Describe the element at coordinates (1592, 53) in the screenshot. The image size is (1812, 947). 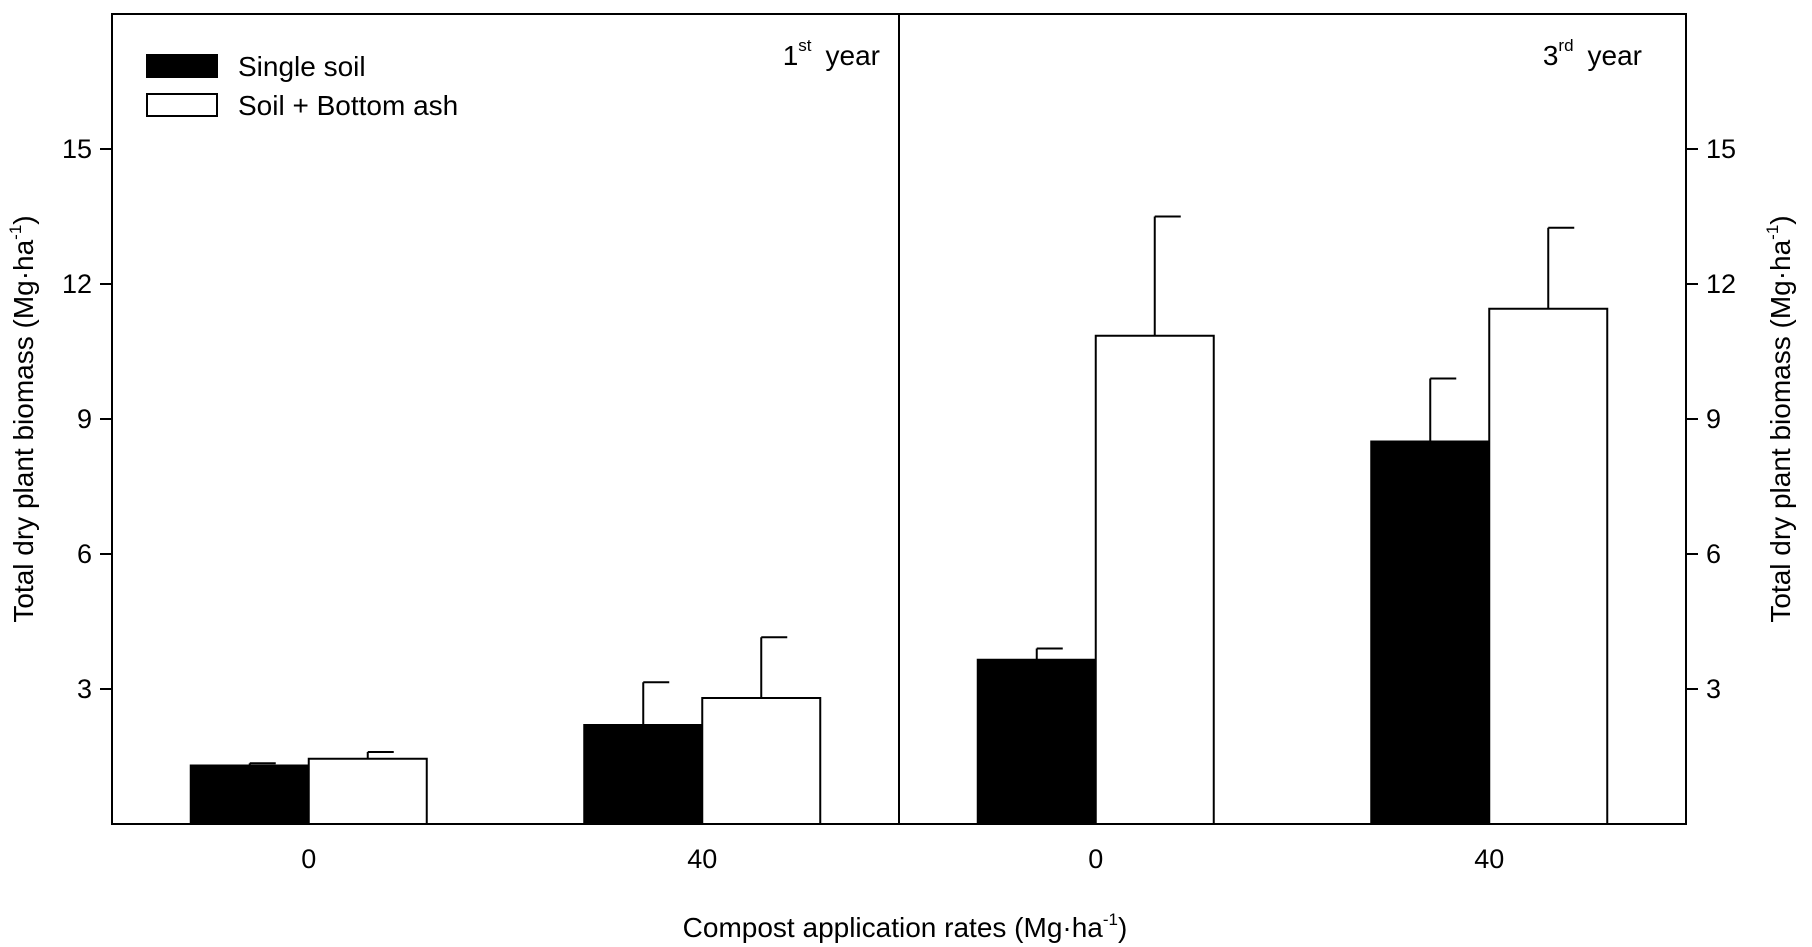
I see `panel-2-label: 3rd year` at that location.